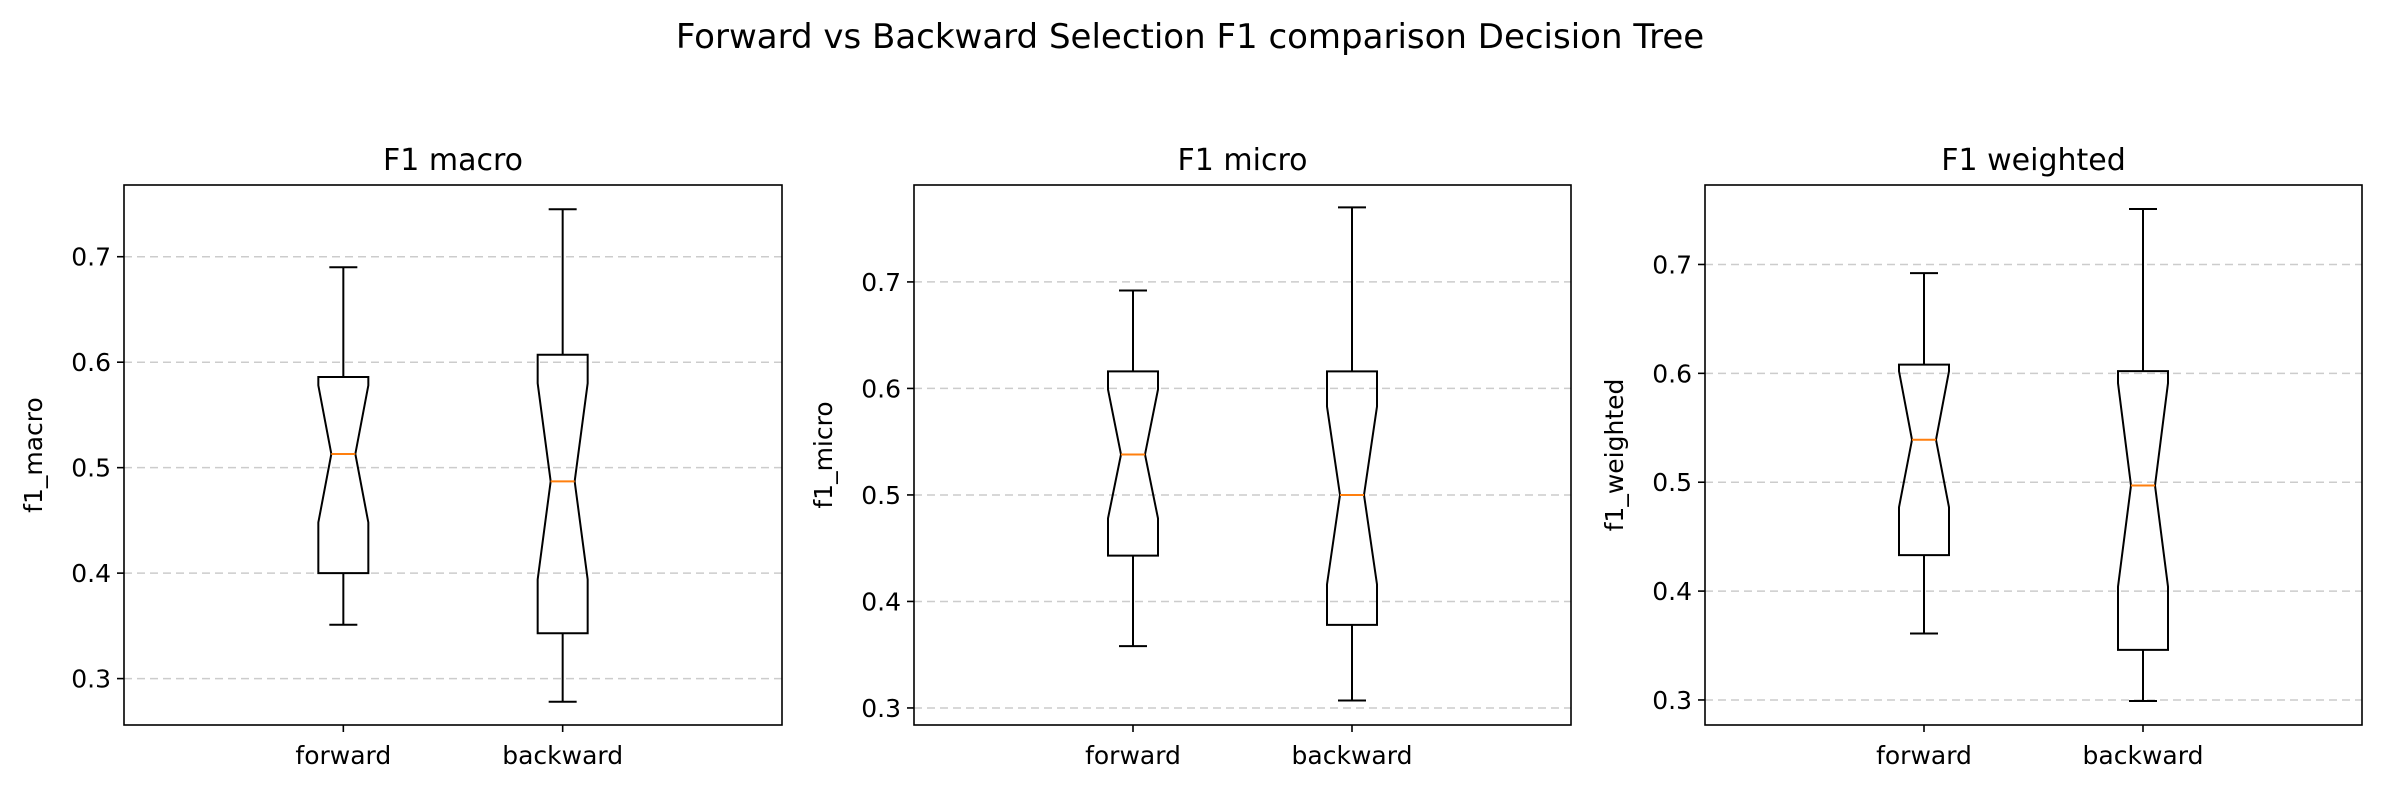 This screenshot has width=2381, height=798. I want to click on subplot-title: F1 weighted, so click(2033, 160).